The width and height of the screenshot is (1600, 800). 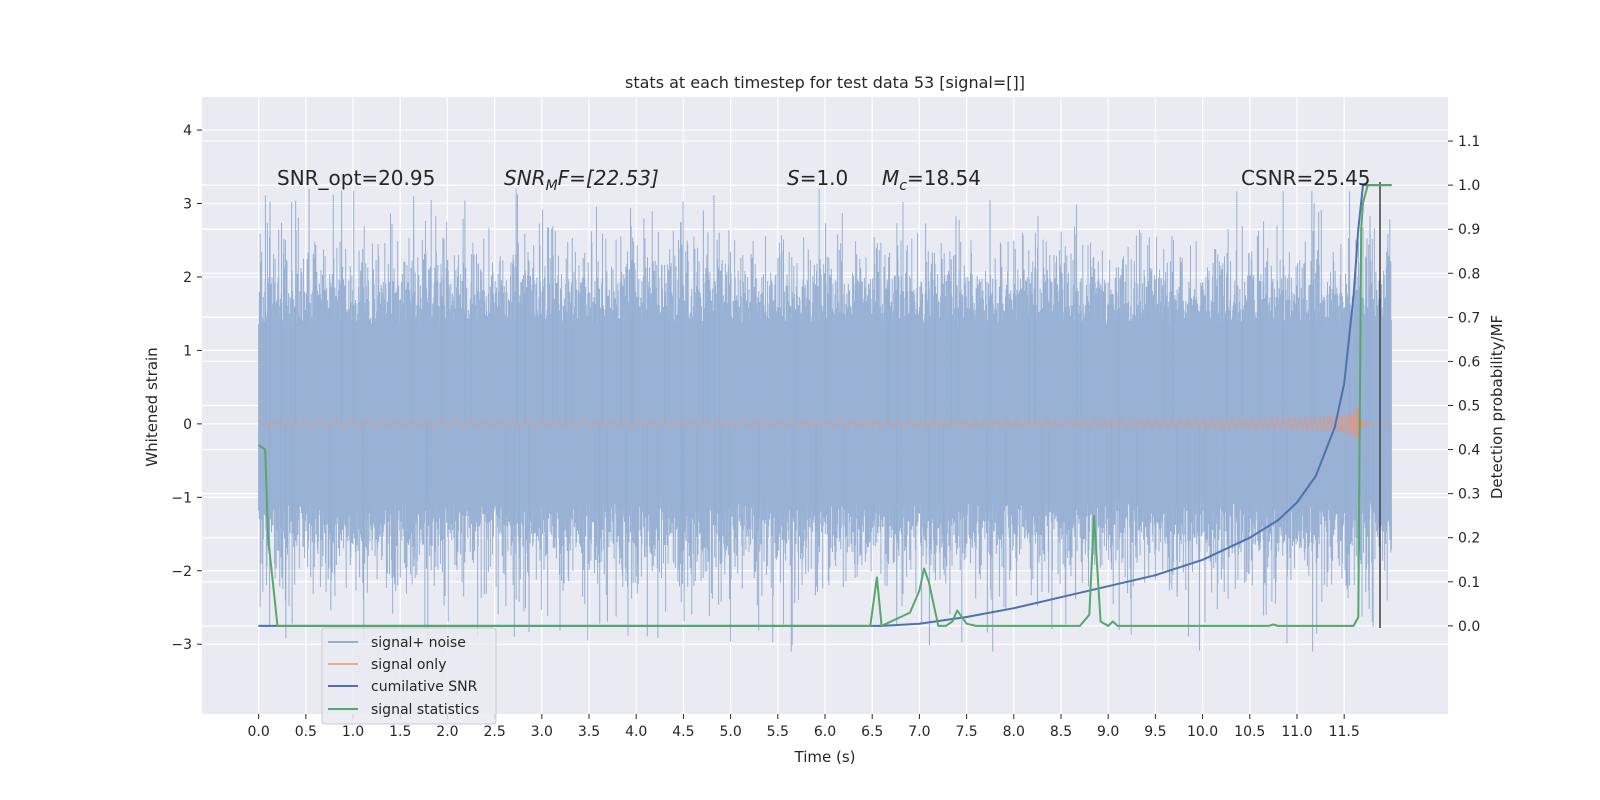 What do you see at coordinates (1155, 732) in the screenshot?
I see `x-tick-label: 9.5` at bounding box center [1155, 732].